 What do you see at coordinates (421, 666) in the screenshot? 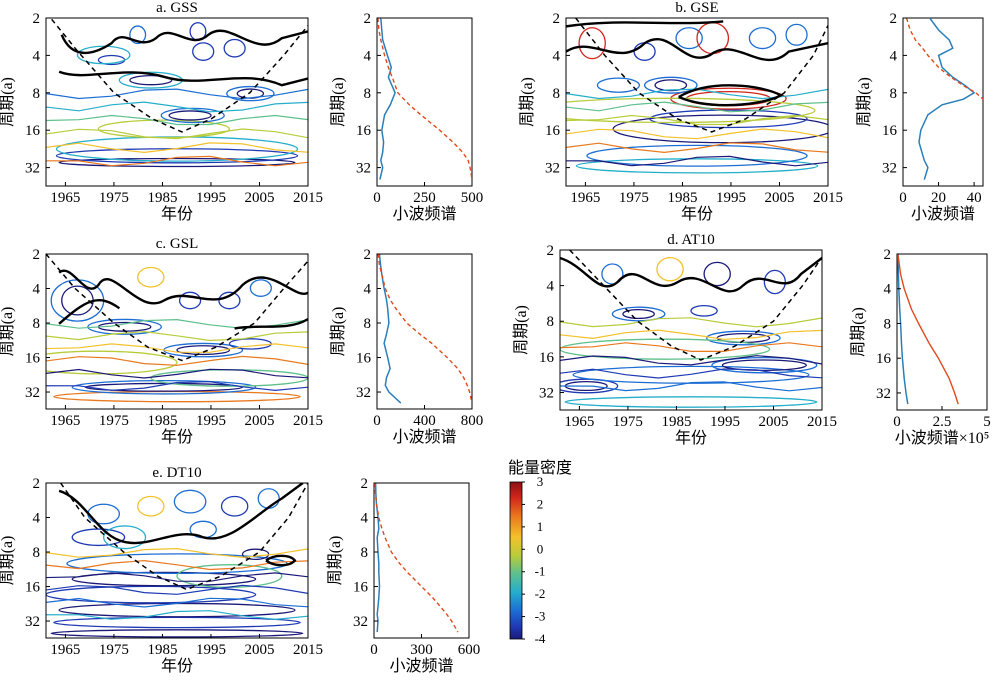
I see `spectrum-x-axis-title: 小波频谱` at bounding box center [421, 666].